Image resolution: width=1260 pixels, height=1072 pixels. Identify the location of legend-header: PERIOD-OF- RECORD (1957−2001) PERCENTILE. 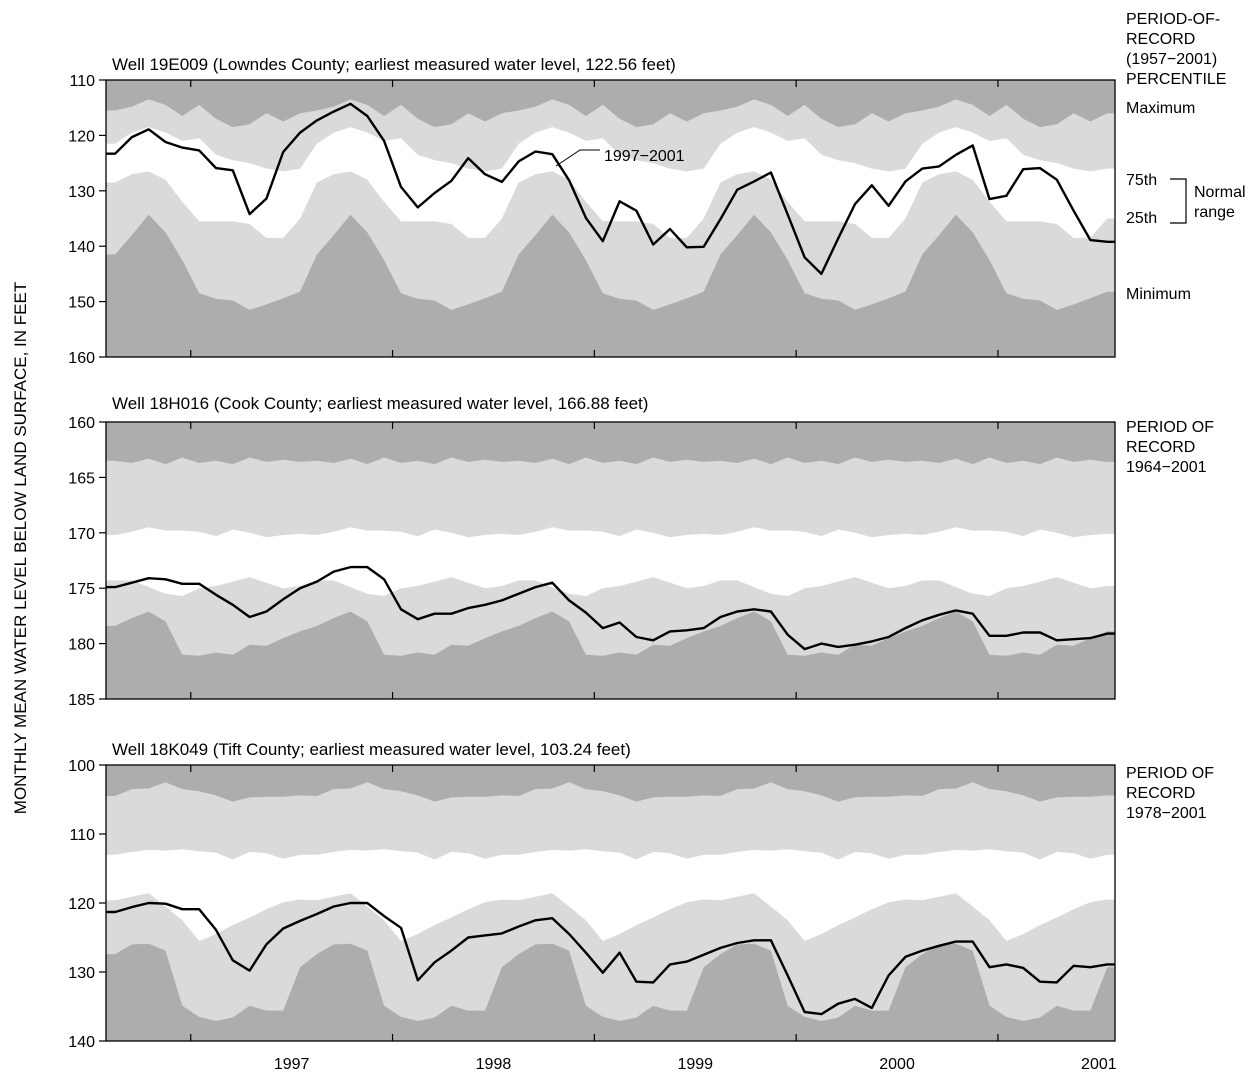
(1176, 49).